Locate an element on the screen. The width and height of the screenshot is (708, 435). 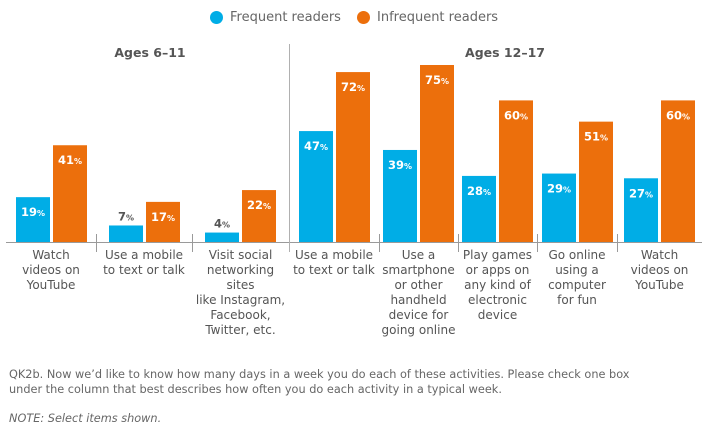
group-title-ages-12-17: Ages 12–17 is located at coordinates (505, 52).